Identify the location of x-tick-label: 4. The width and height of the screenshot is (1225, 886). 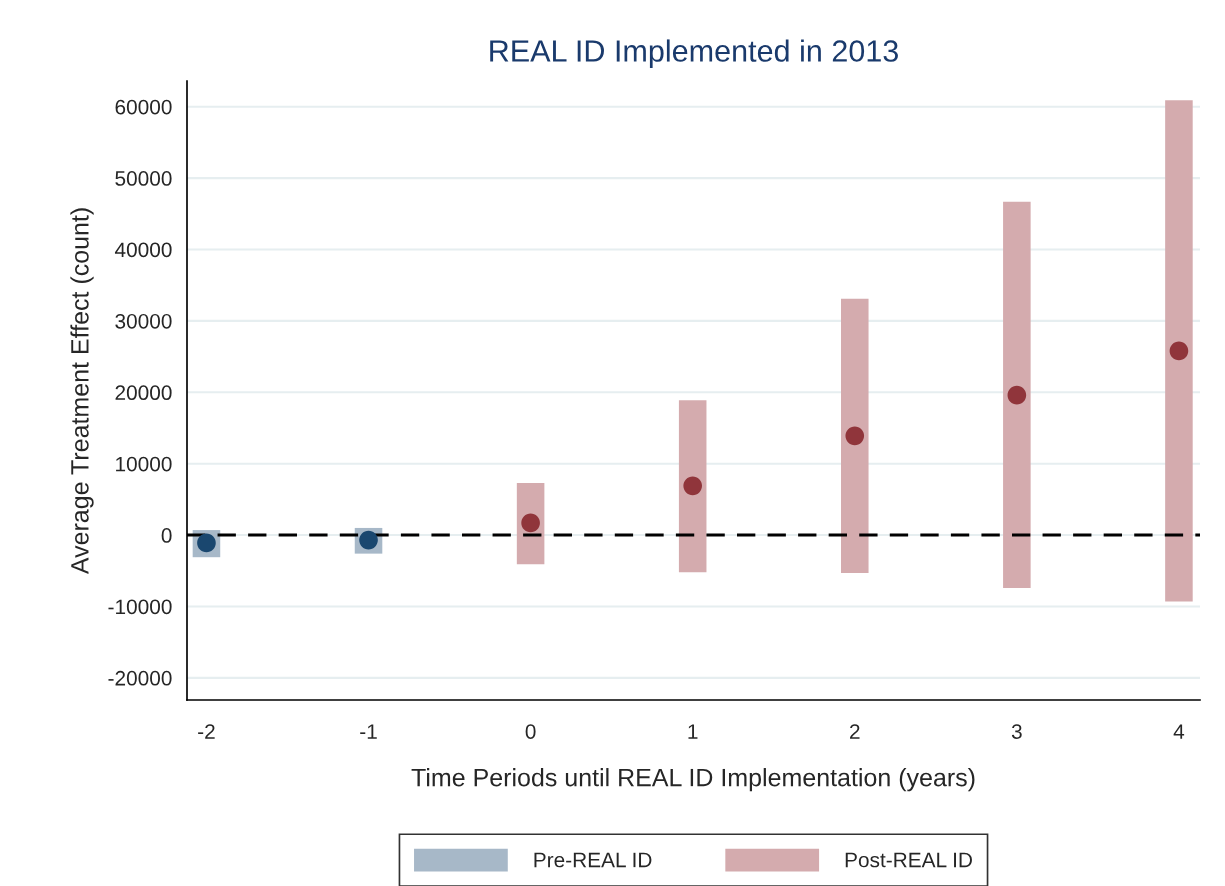
(1179, 731).